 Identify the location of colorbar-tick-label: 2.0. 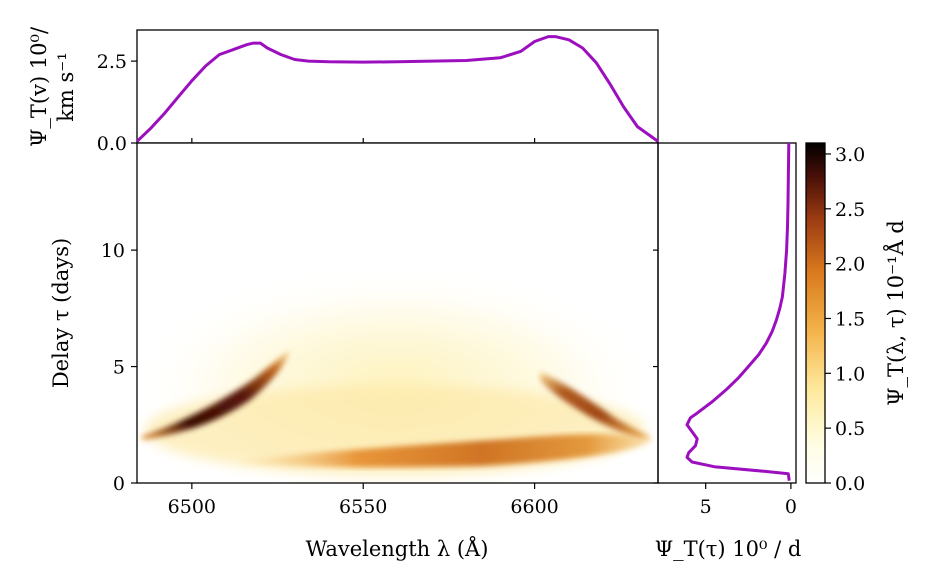
(850, 265).